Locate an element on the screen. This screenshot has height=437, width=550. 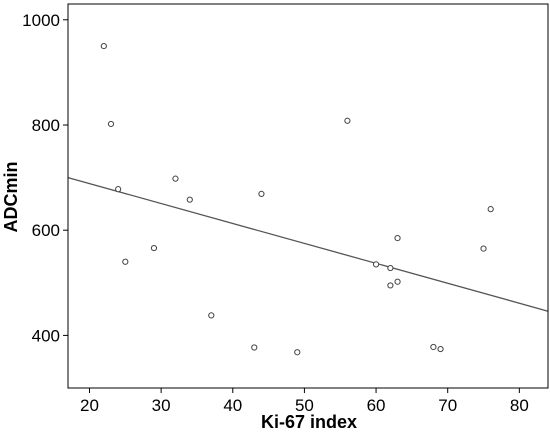
y-tick-label: 800 is located at coordinates (46, 125).